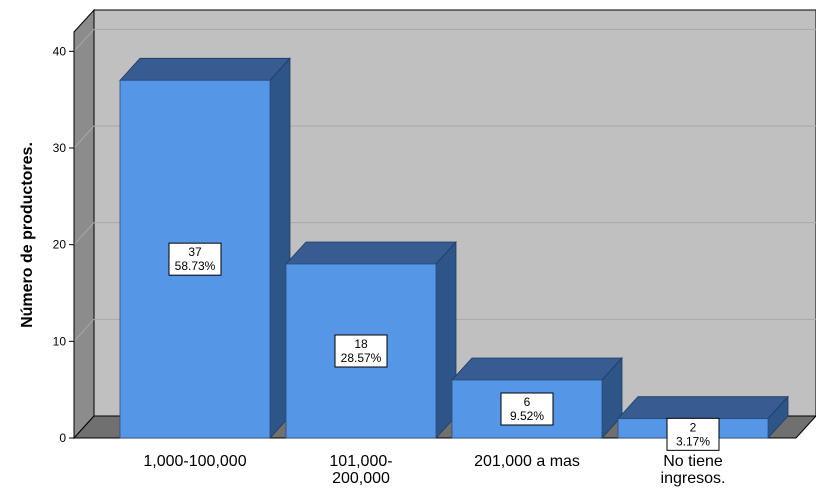  I want to click on y-tick-label: 30, so click(60, 148).